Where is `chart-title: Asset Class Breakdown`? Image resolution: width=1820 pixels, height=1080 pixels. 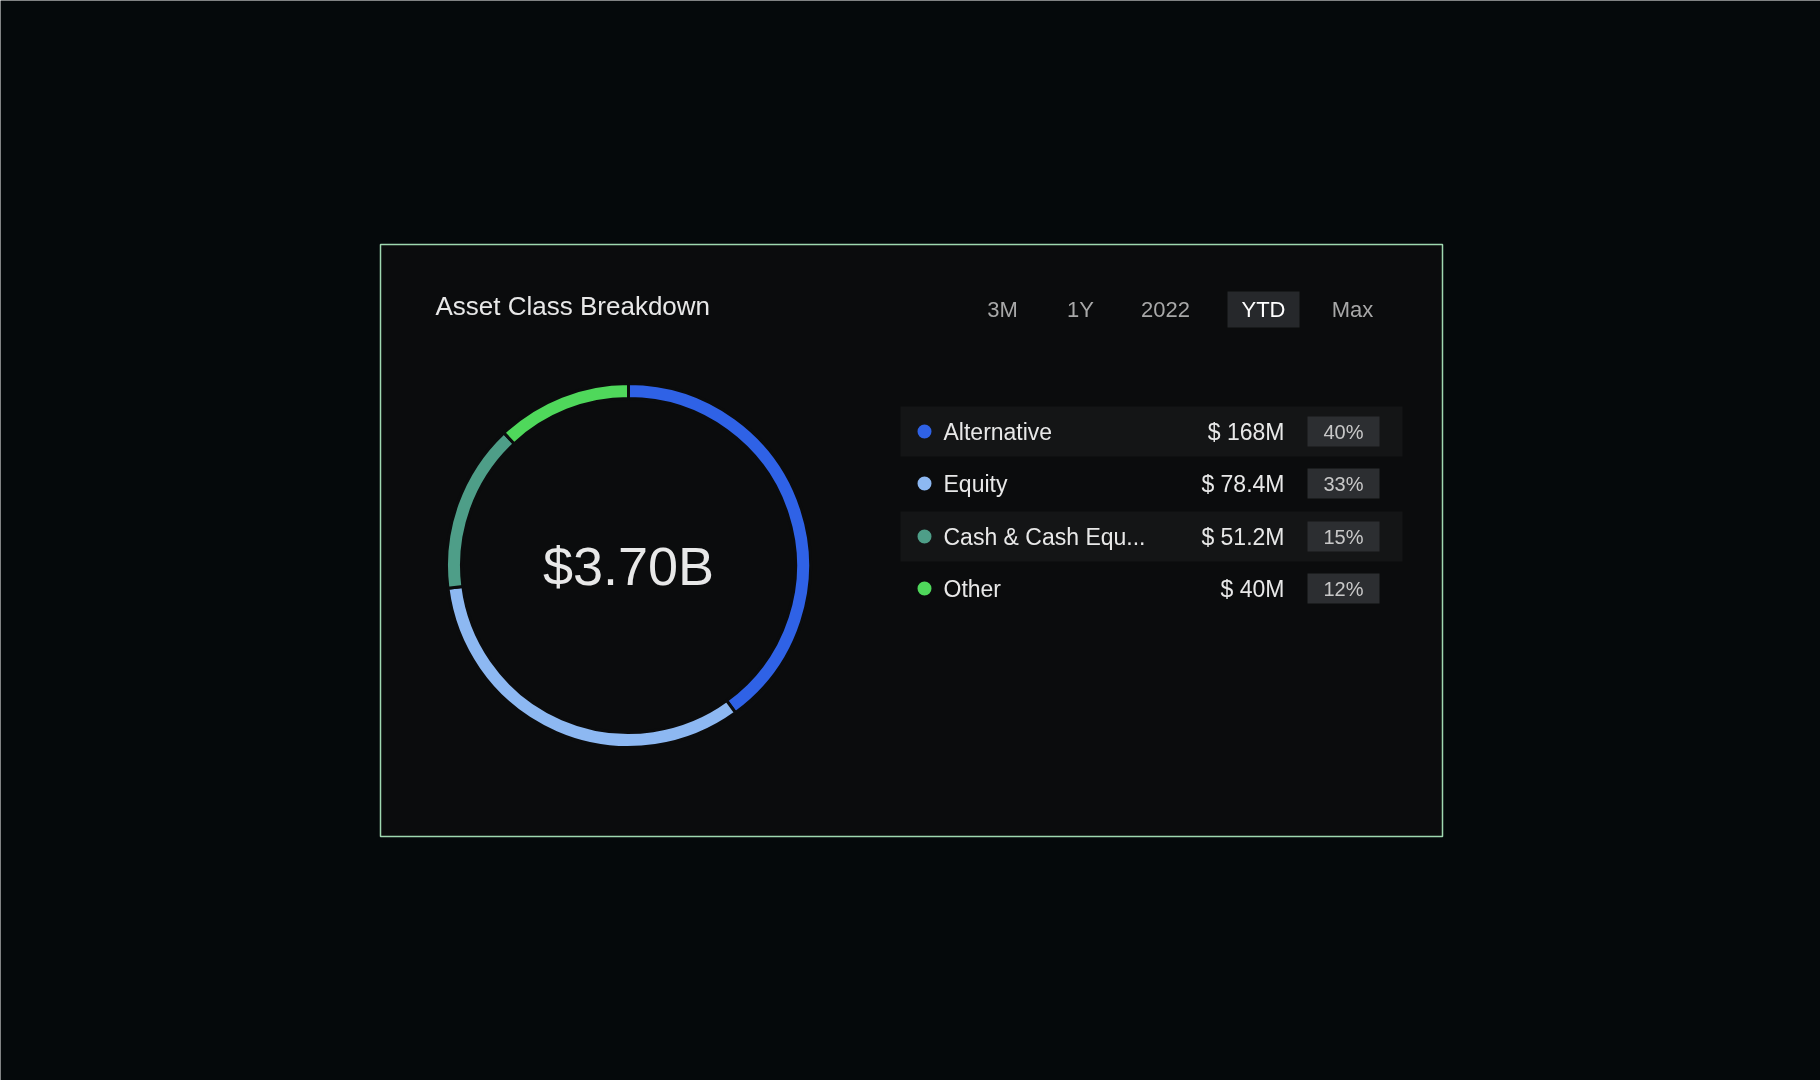
chart-title: Asset Class Breakdown is located at coordinates (573, 305).